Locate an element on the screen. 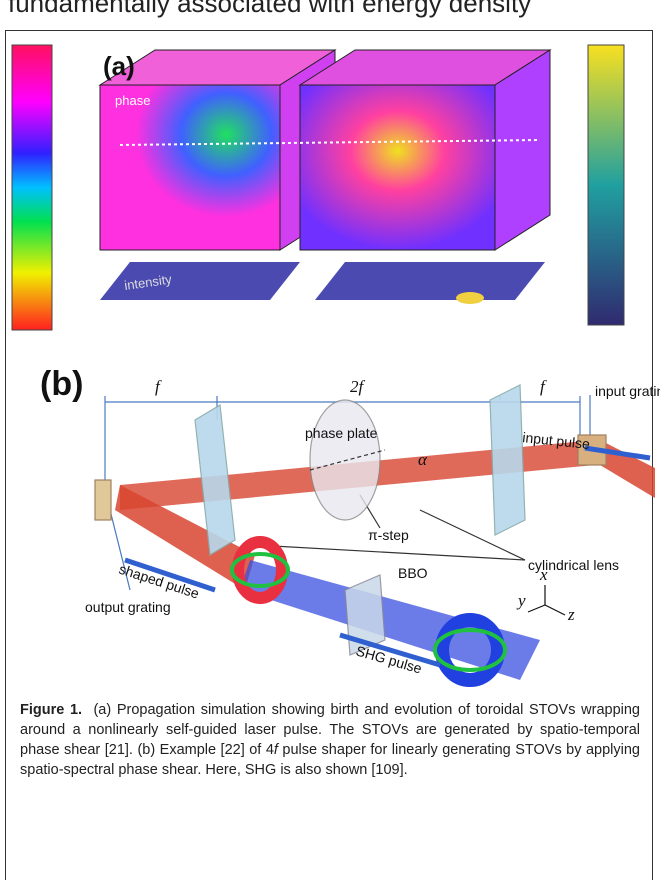 This screenshot has height=880, width=660. output-grating is located at coordinates (103, 500).